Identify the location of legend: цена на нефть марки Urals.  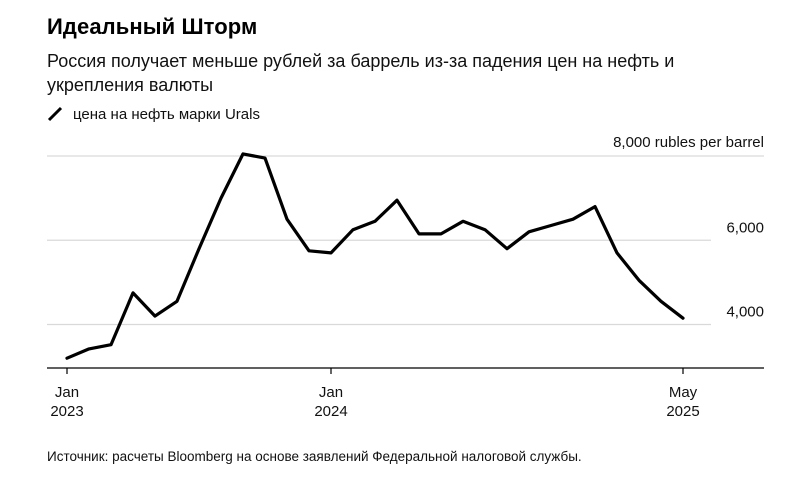
(153, 114).